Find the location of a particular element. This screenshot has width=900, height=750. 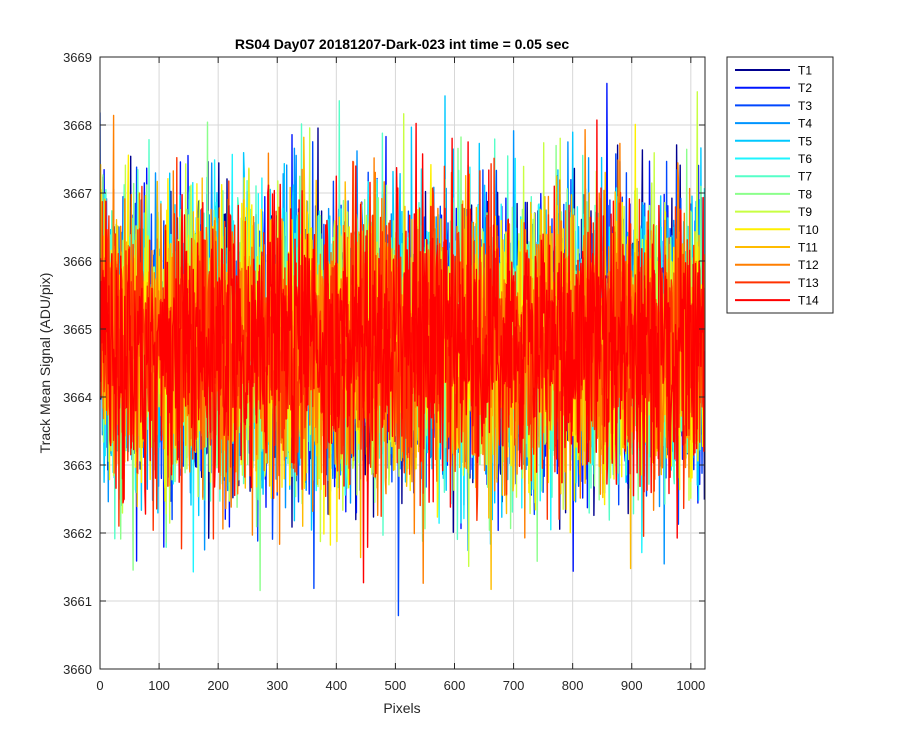

legend-label-t7: T7 is located at coordinates (805, 177).